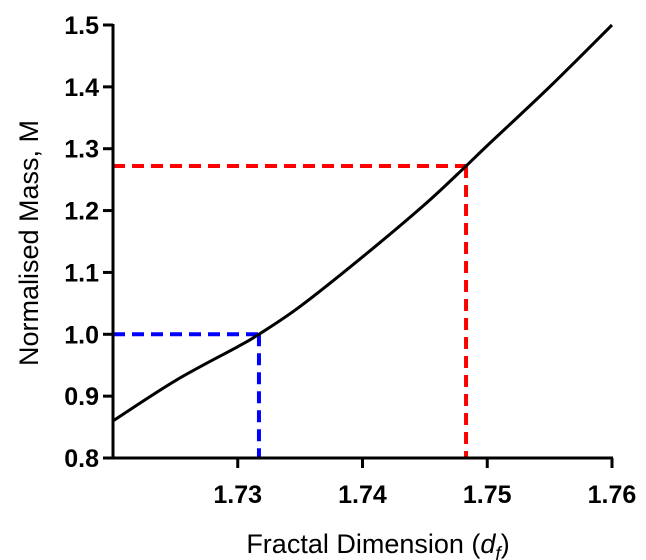 The image size is (646, 560). I want to click on y-axis-title: Normalised Mass, M, so click(29, 243).